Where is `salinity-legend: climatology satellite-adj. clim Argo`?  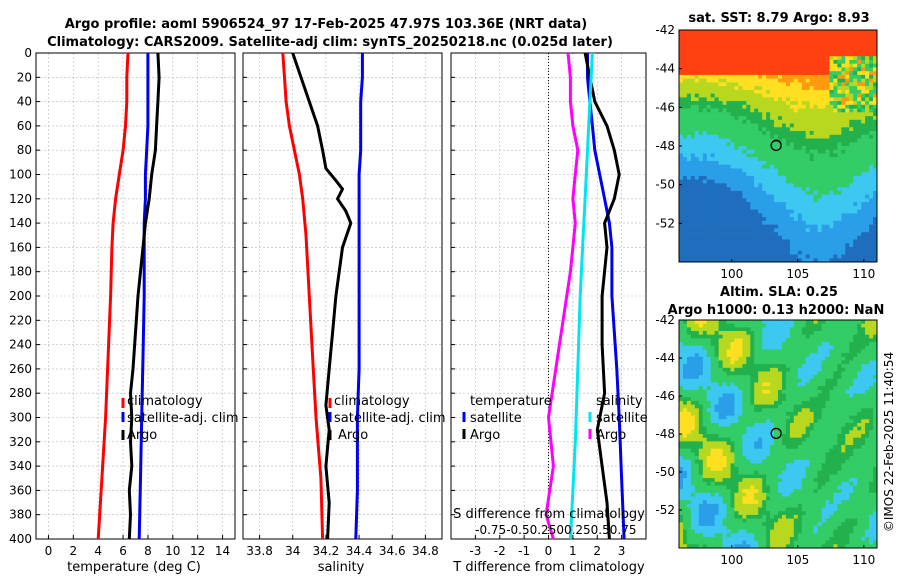
salinity-legend: climatology satellite-adj. clim Argo is located at coordinates (387, 418).